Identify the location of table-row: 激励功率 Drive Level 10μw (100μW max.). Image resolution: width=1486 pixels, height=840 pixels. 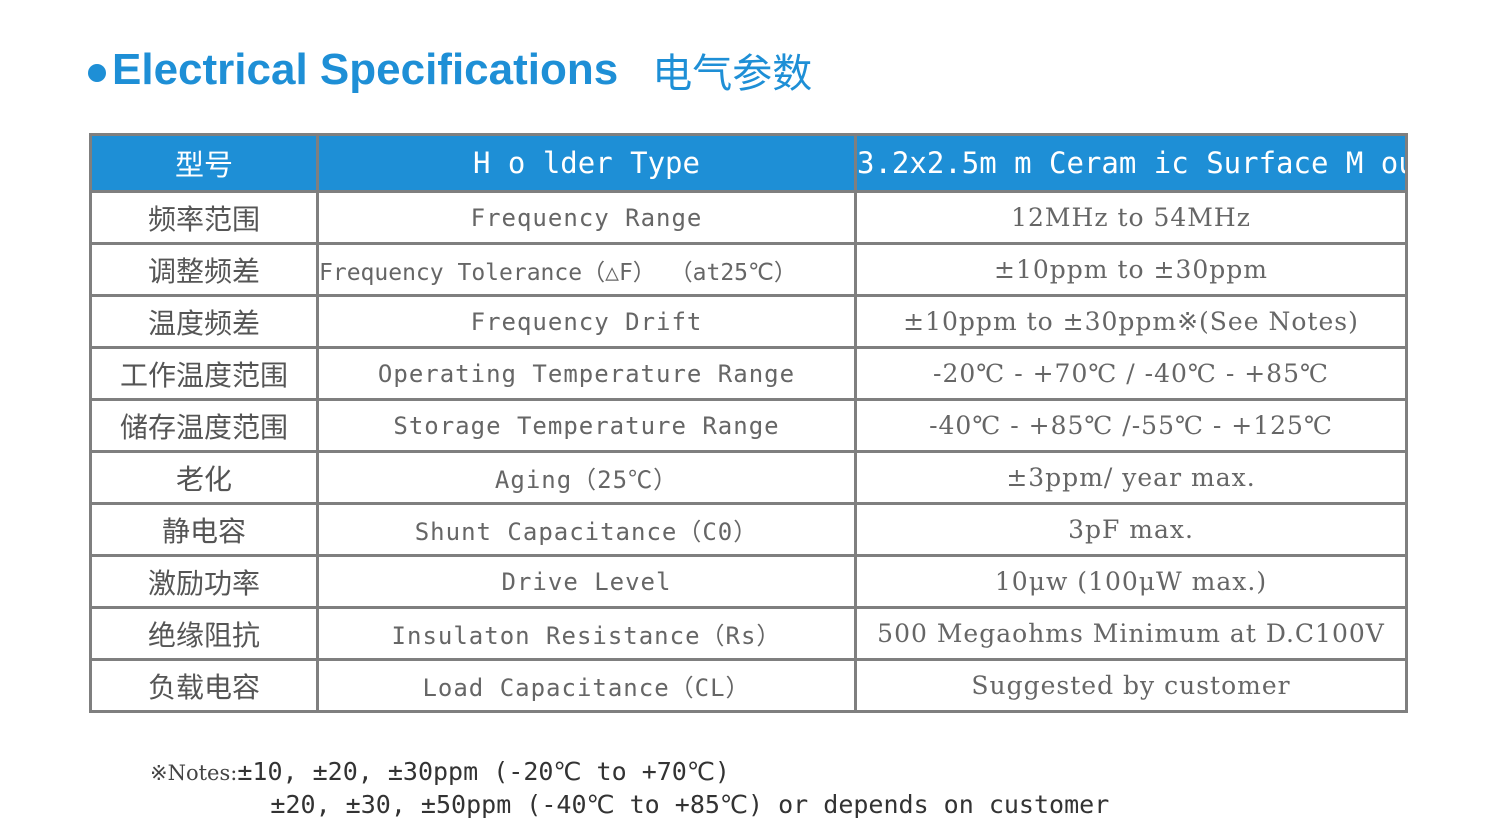
(748, 581).